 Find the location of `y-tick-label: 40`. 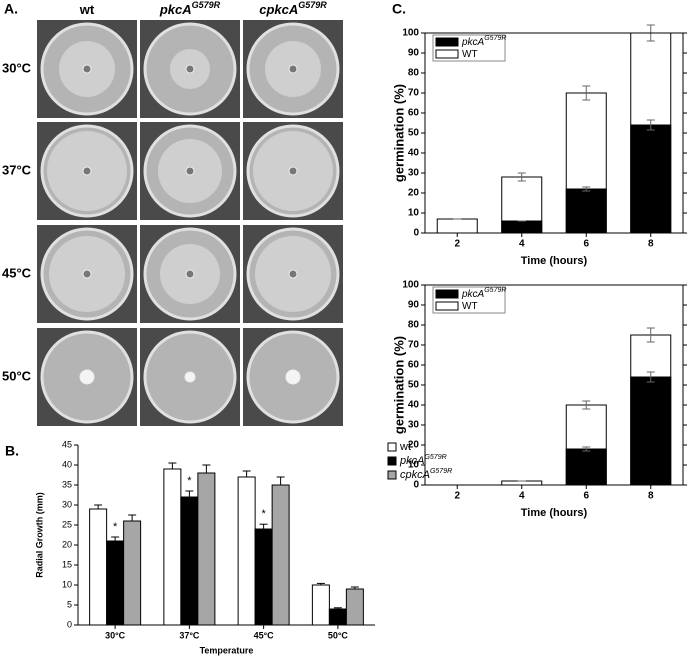

y-tick-label: 40 is located at coordinates (414, 153).